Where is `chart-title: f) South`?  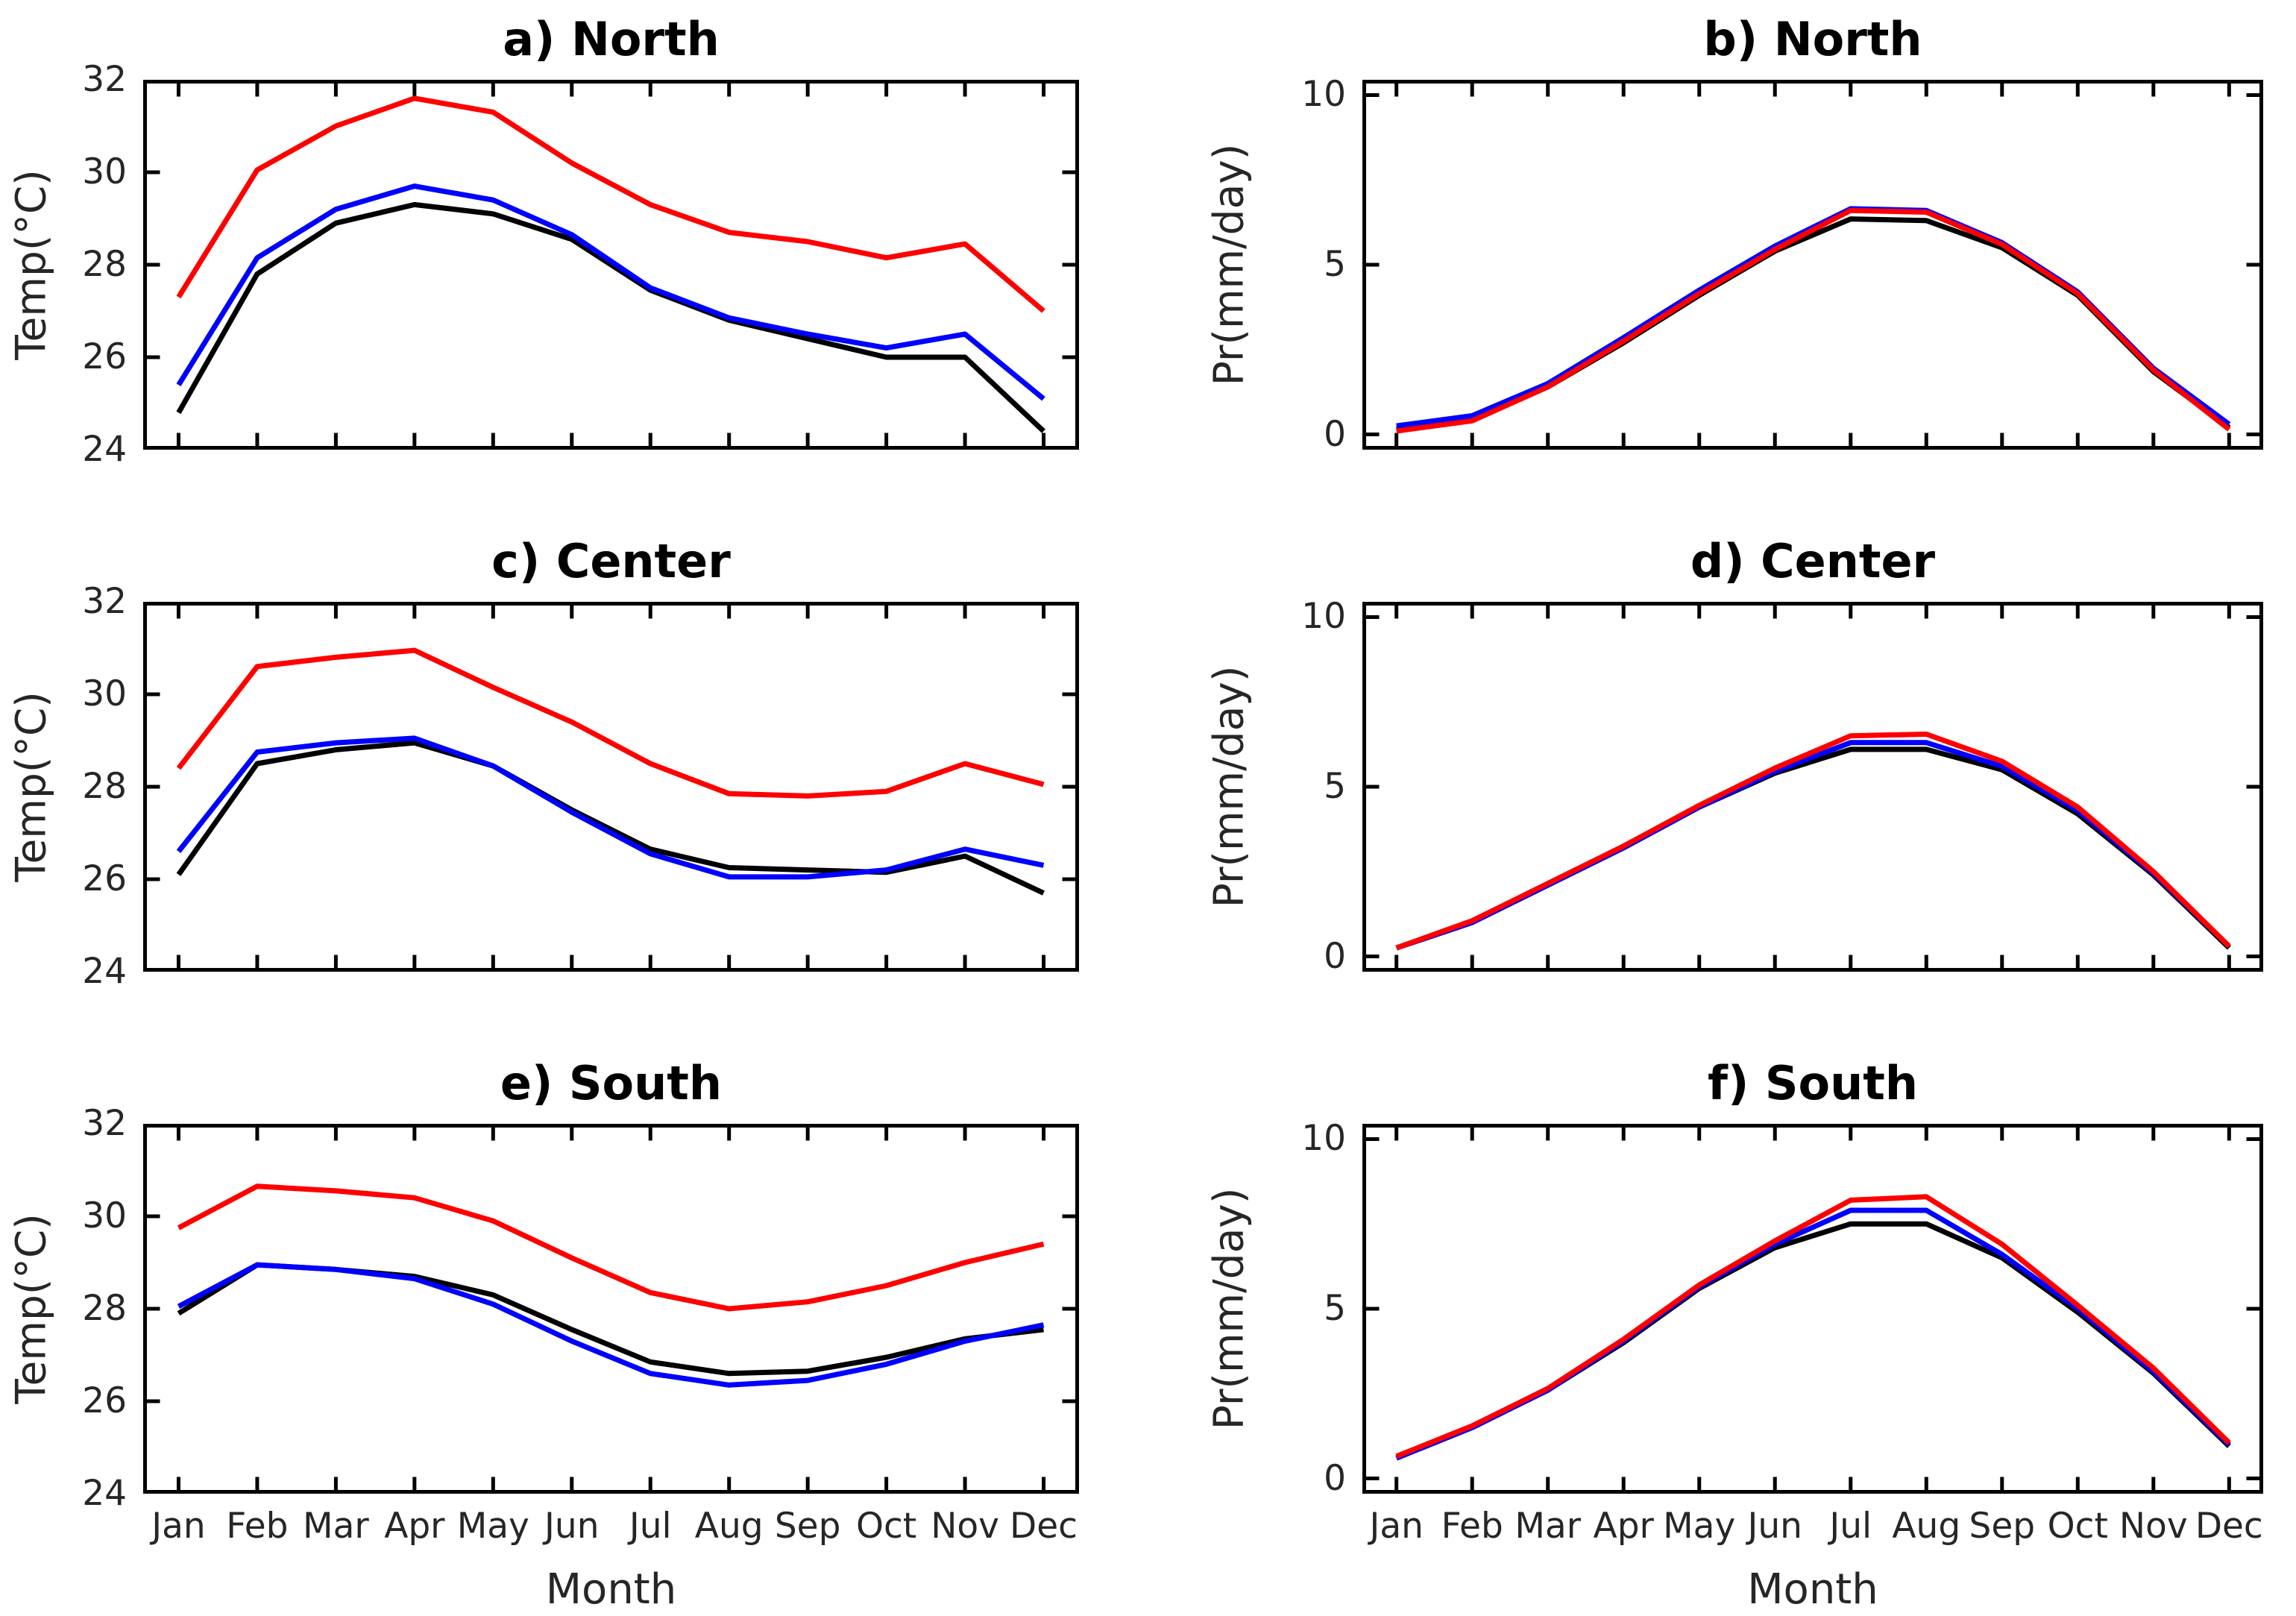
chart-title: f) South is located at coordinates (1813, 1083).